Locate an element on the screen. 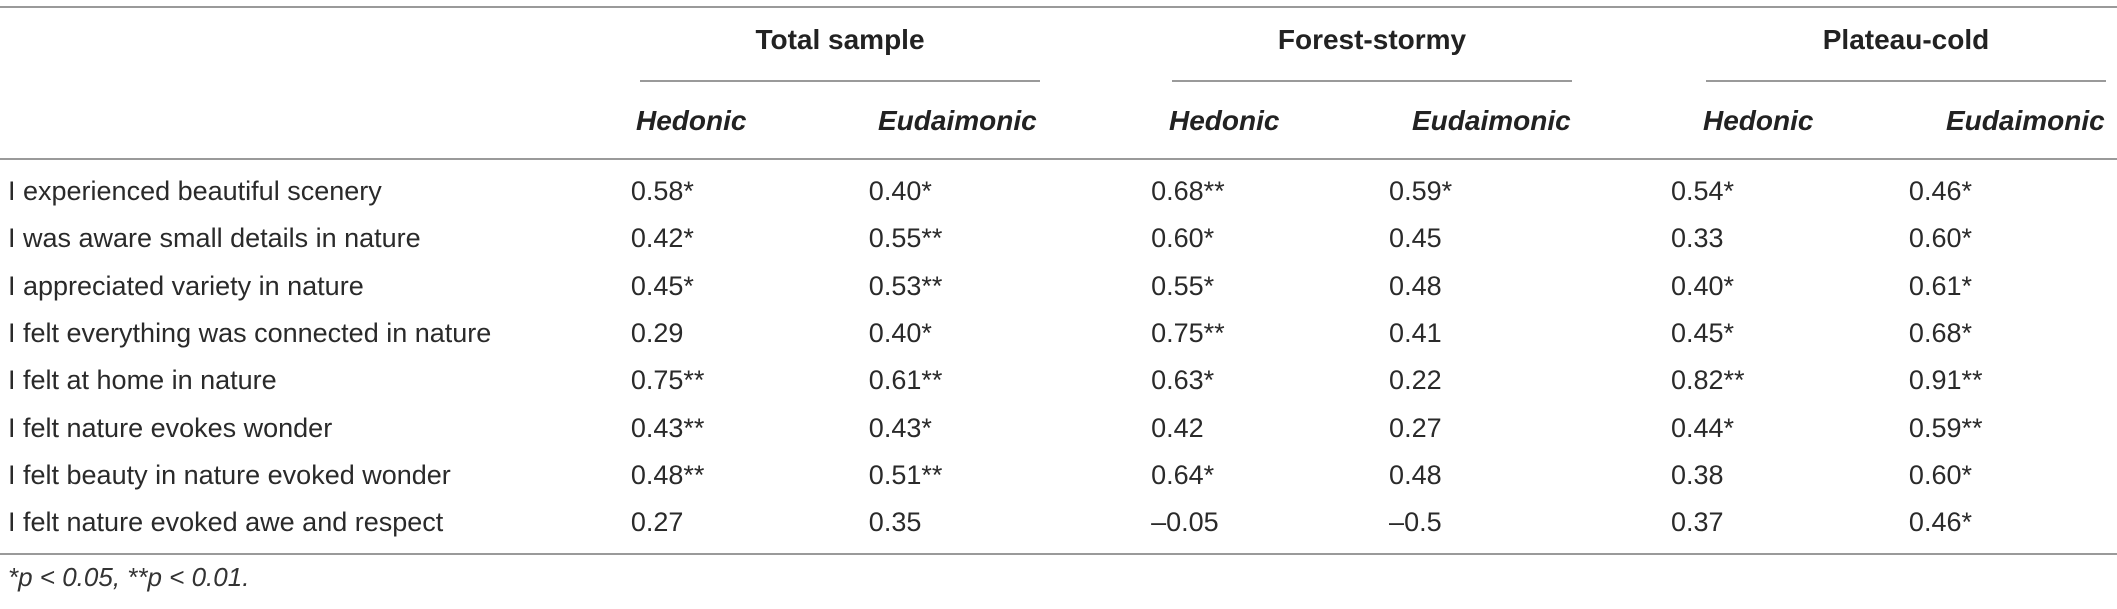 The image size is (2117, 609). subheader-total-hedonic: Hedonic is located at coordinates (691, 120).